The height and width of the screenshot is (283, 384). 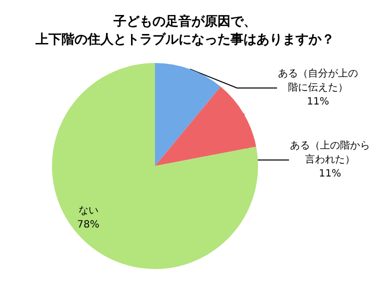 I want to click on slice-label: ない, so click(x=88, y=210).